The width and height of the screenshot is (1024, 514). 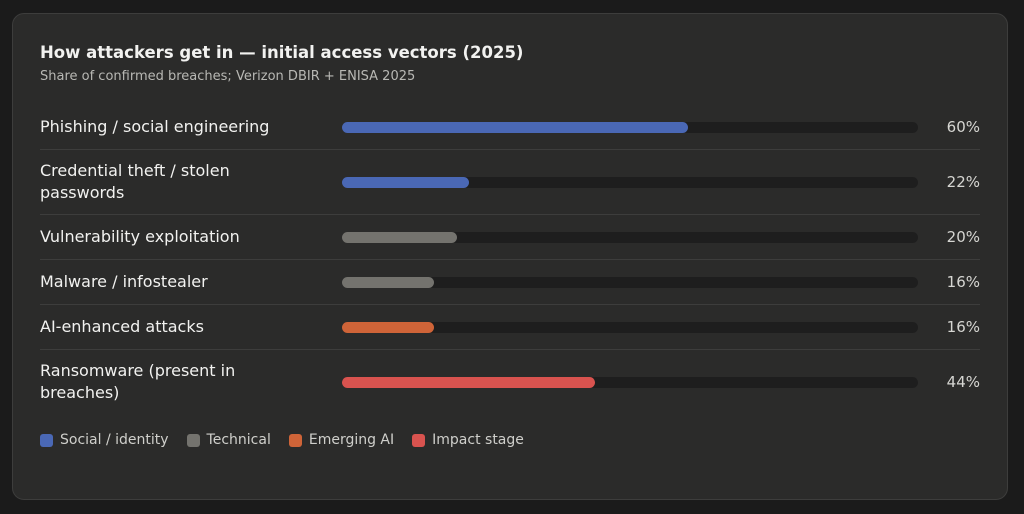 I want to click on value-label: 44%, so click(x=963, y=382).